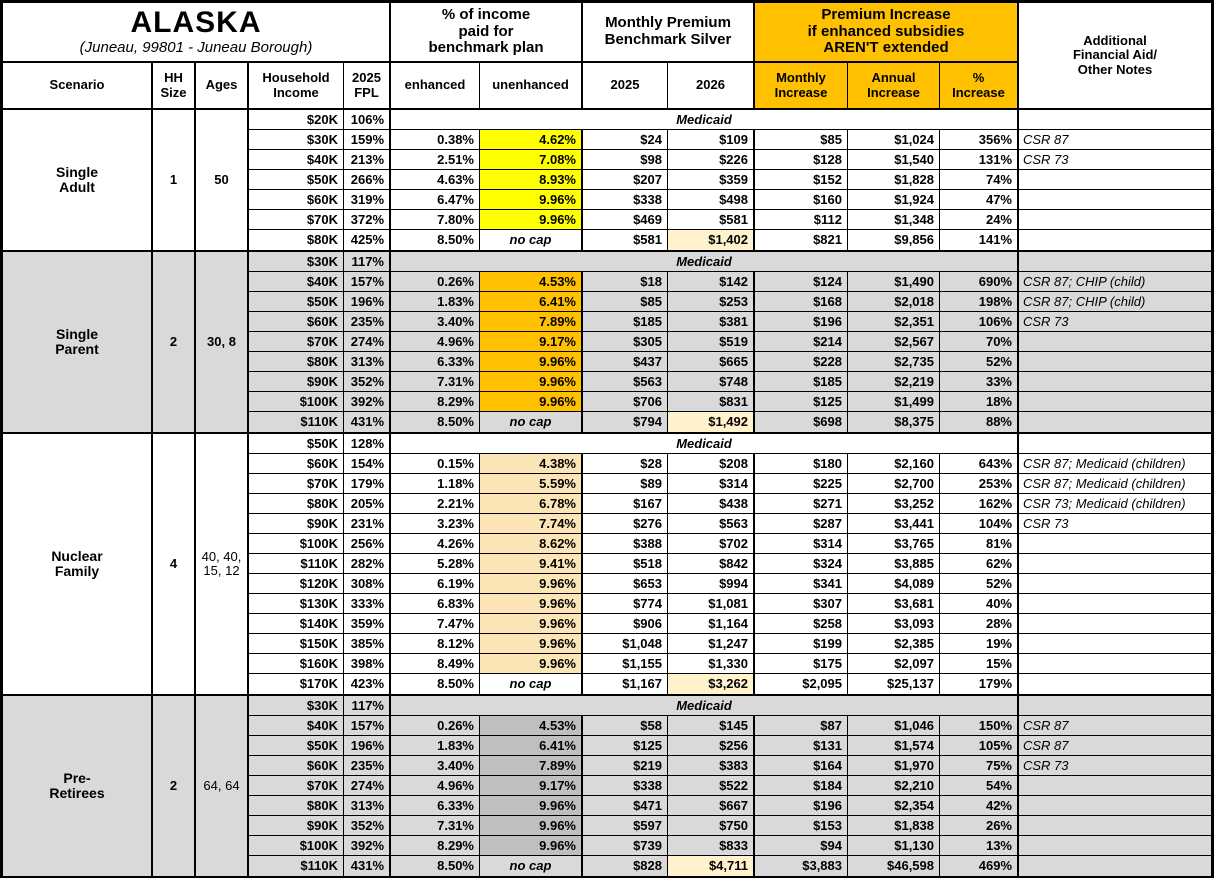  I want to click on premium-2025-cell: $597, so click(625, 826).